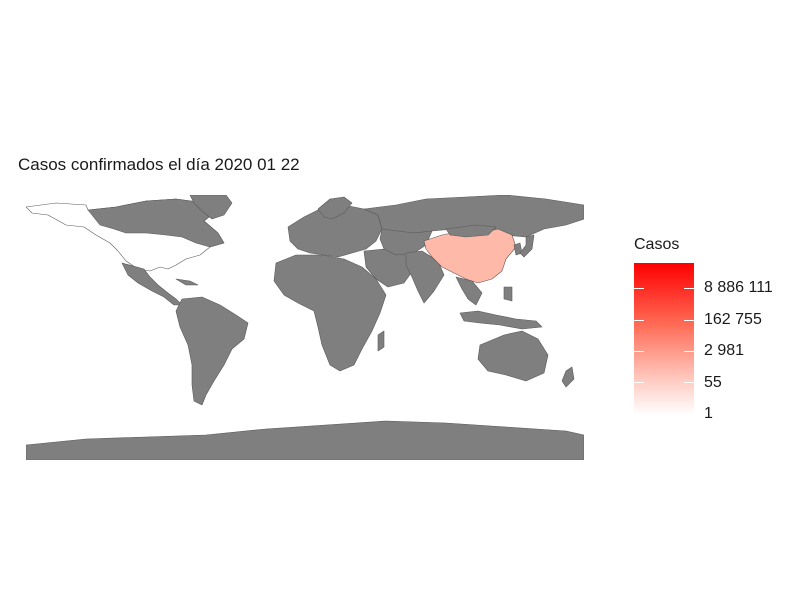  I want to click on region-australia, so click(513, 356).